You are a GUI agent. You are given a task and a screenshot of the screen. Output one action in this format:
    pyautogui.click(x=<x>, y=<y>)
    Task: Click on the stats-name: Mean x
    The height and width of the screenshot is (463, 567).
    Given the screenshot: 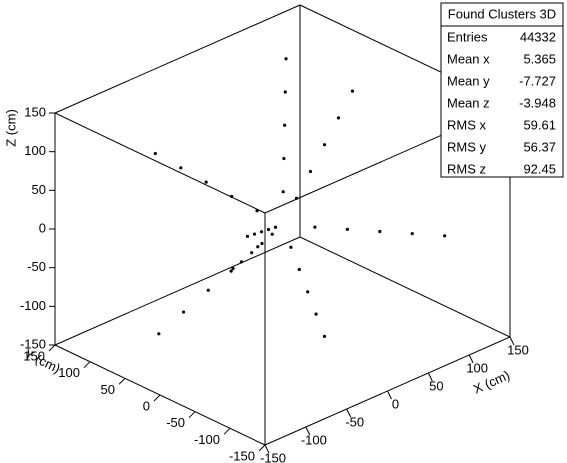 What is the action you would take?
    pyautogui.click(x=468, y=58)
    